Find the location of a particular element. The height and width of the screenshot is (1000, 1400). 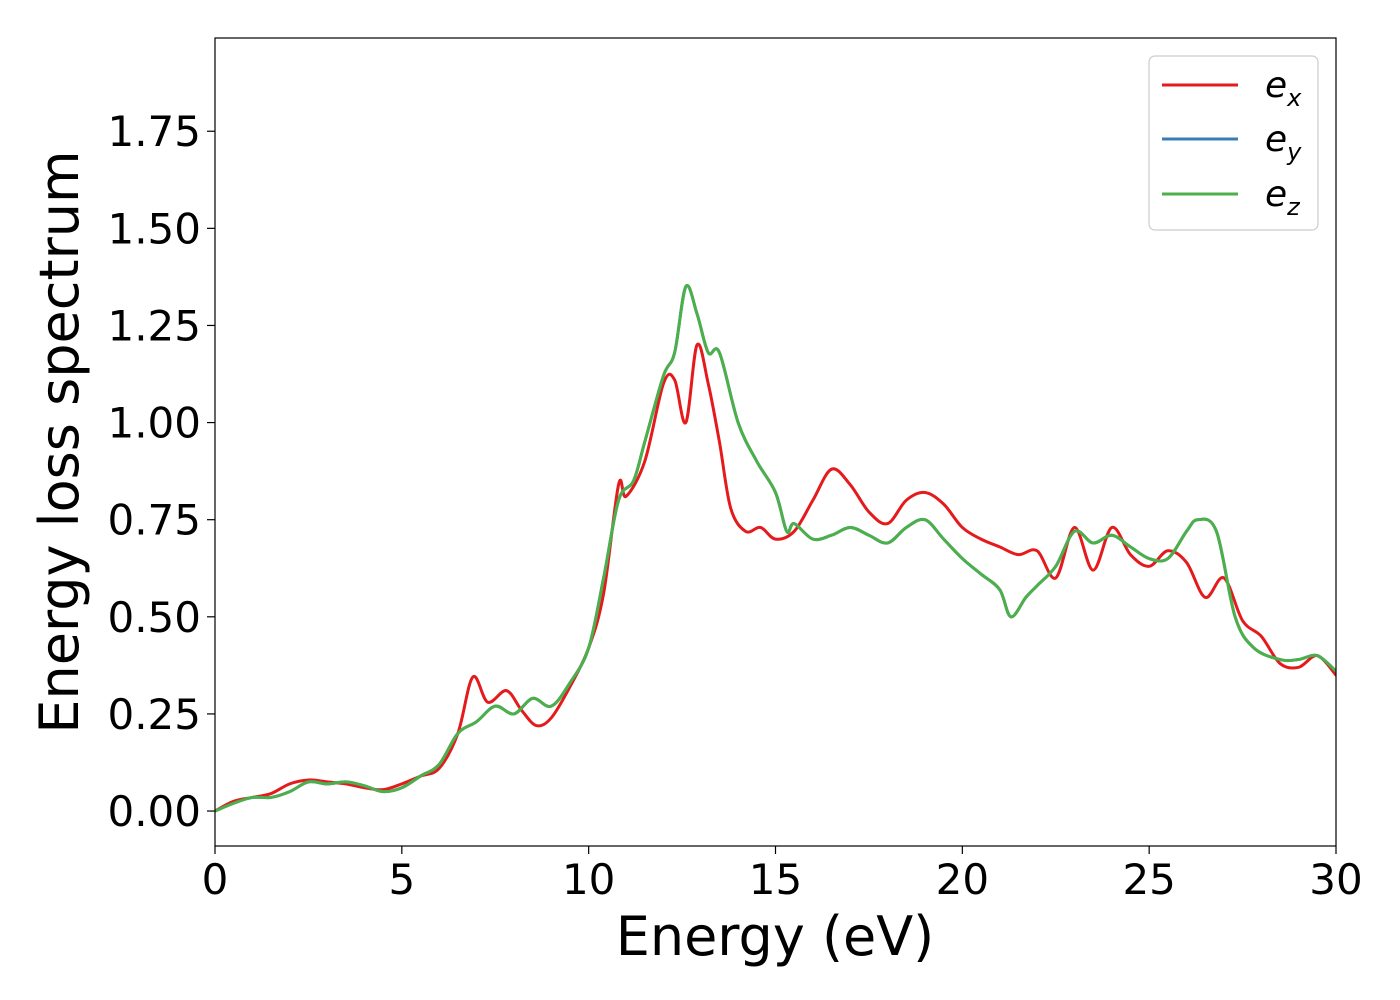

y-axis-label: Energy loss spectrum is located at coordinates (59, 441).